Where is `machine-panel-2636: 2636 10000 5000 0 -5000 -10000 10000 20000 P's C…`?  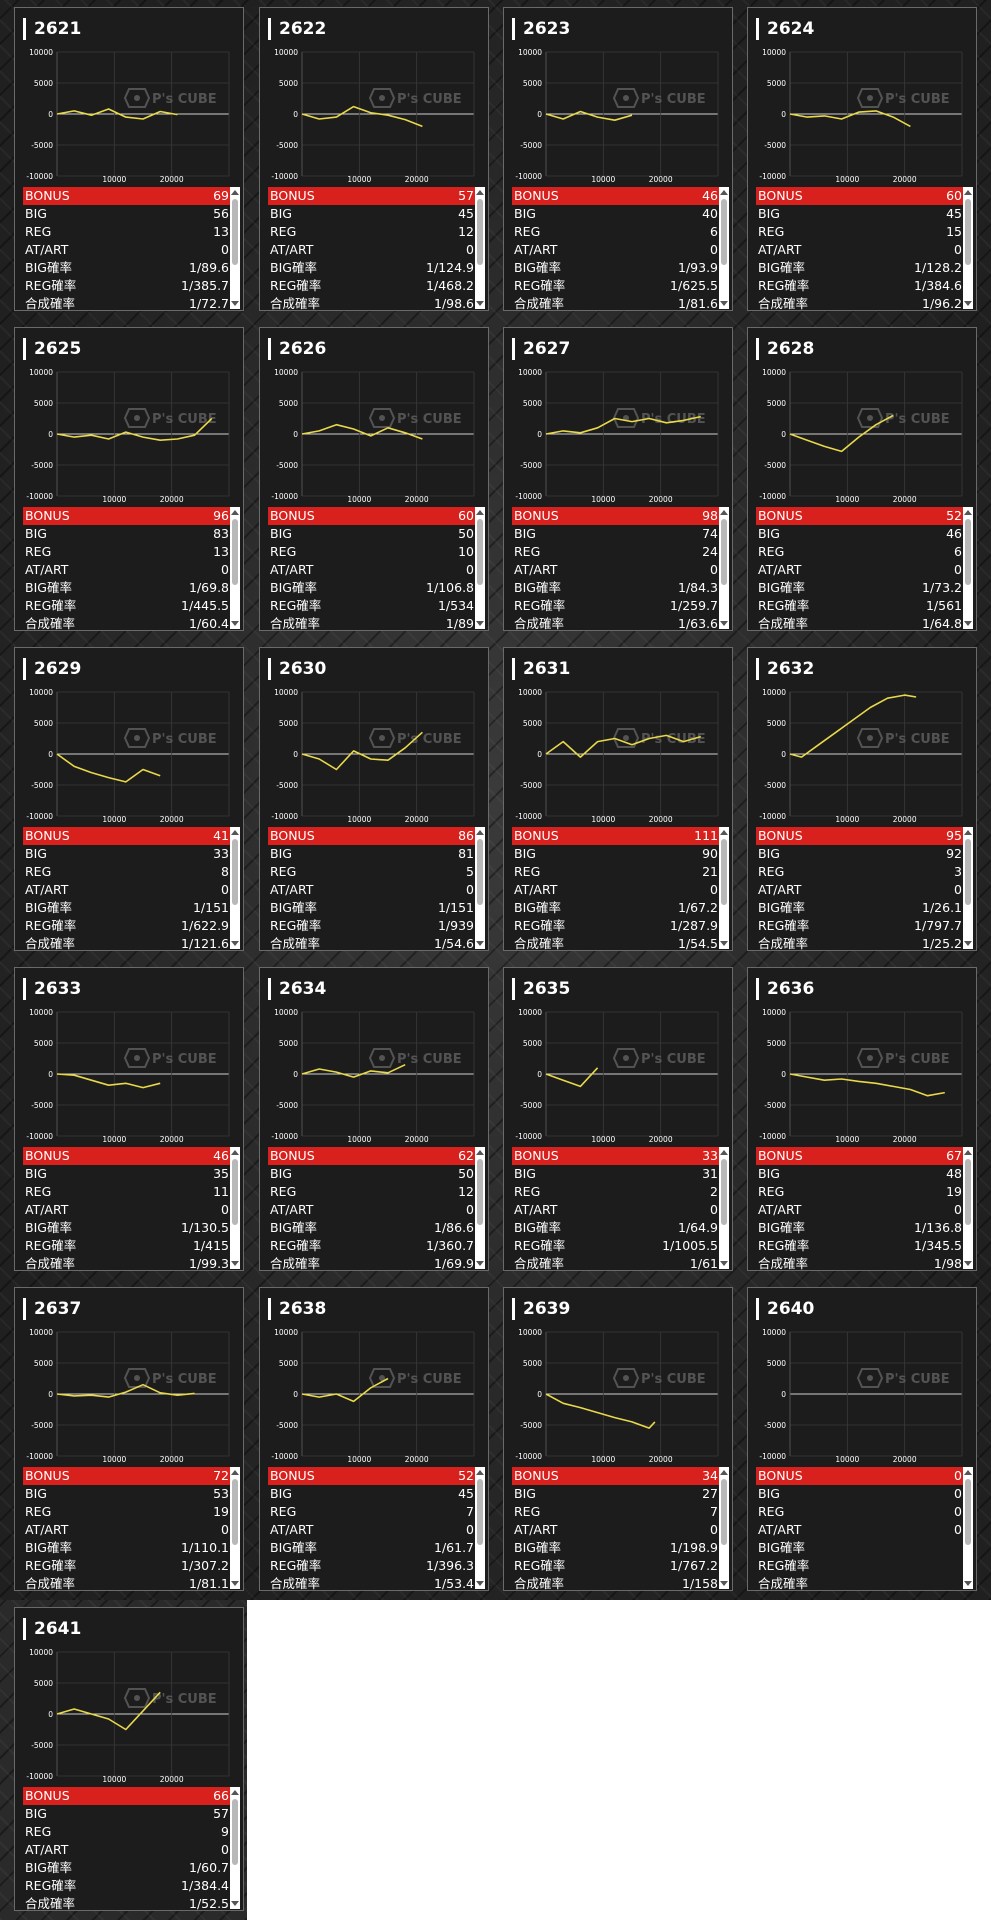
machine-panel-2636: 2636 10000 5000 0 -5000 -10000 10000 20000 P's C… is located at coordinates (862, 1119).